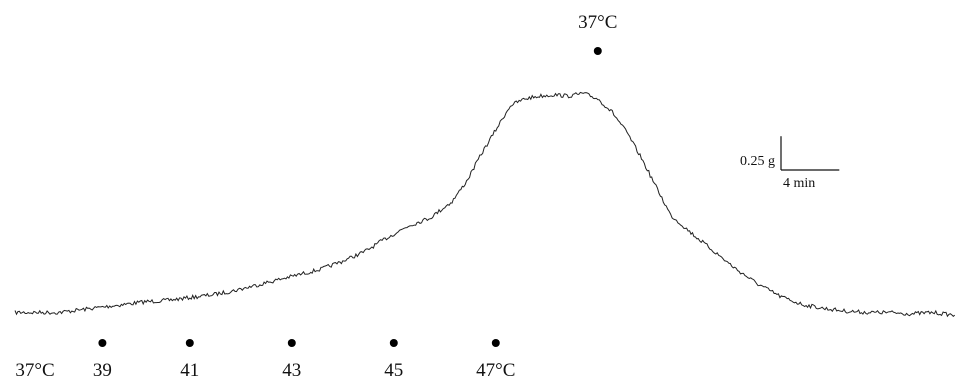 The height and width of the screenshot is (382, 962). I want to click on peak-temperature-label: 37°C, so click(597, 22).